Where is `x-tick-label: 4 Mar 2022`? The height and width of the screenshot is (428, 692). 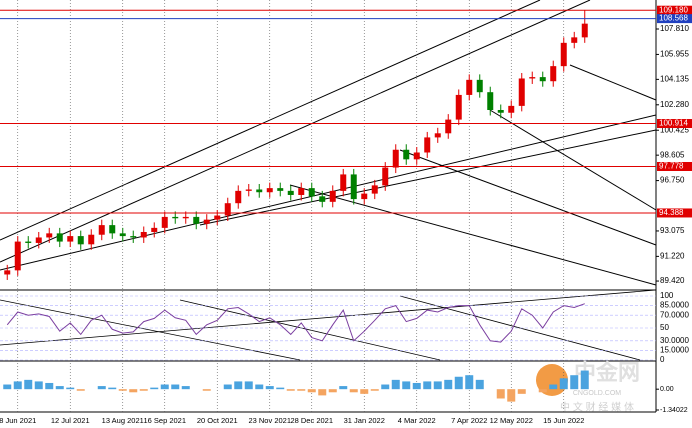 x-tick-label: 4 Mar 2022 is located at coordinates (417, 420).